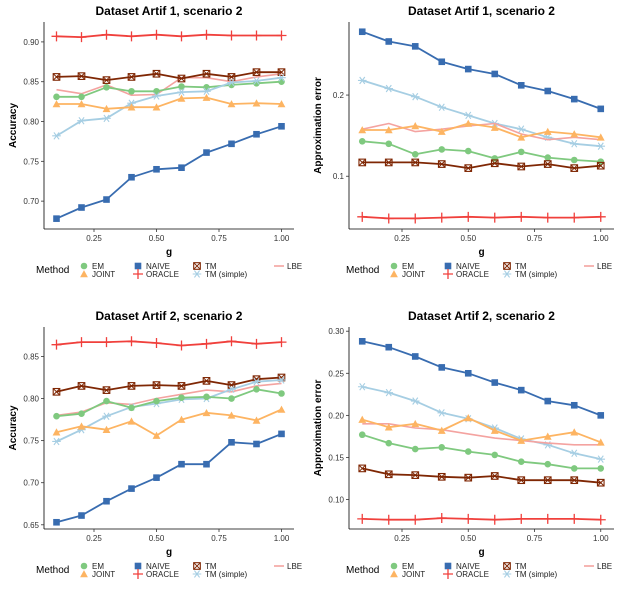  I want to click on series-tms, so click(481, 113).